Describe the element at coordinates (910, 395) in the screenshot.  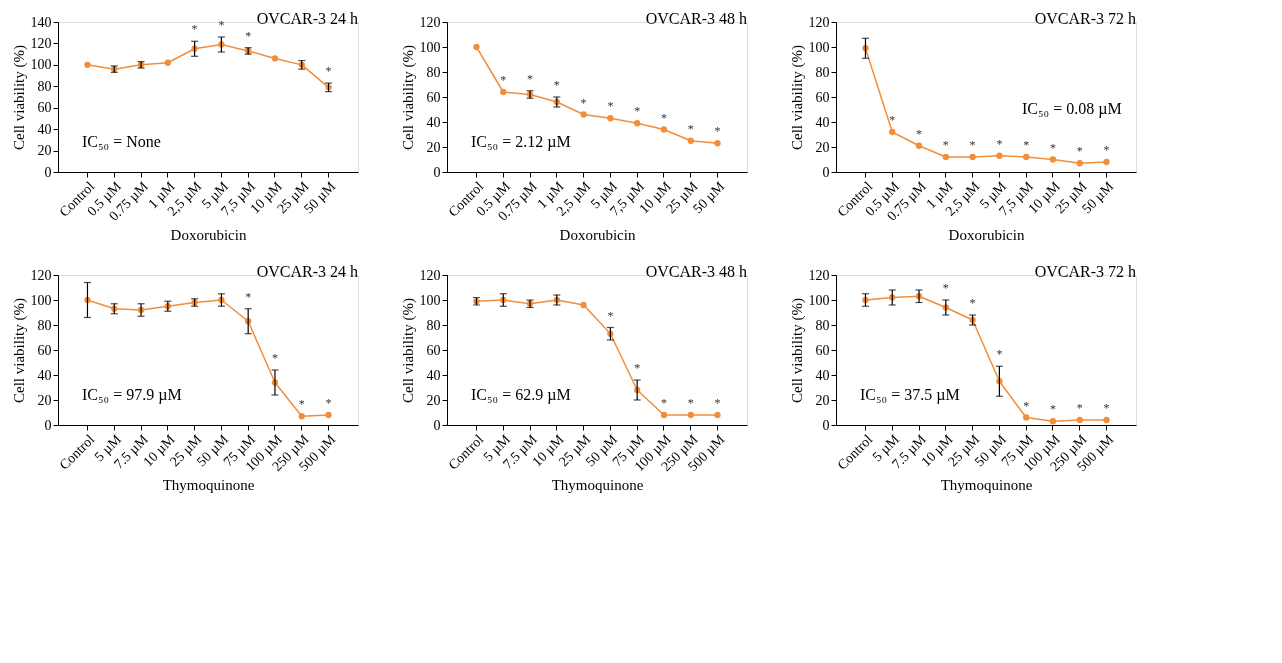
I see `annotation: IC₅₀ = 37.5 µM` at that location.